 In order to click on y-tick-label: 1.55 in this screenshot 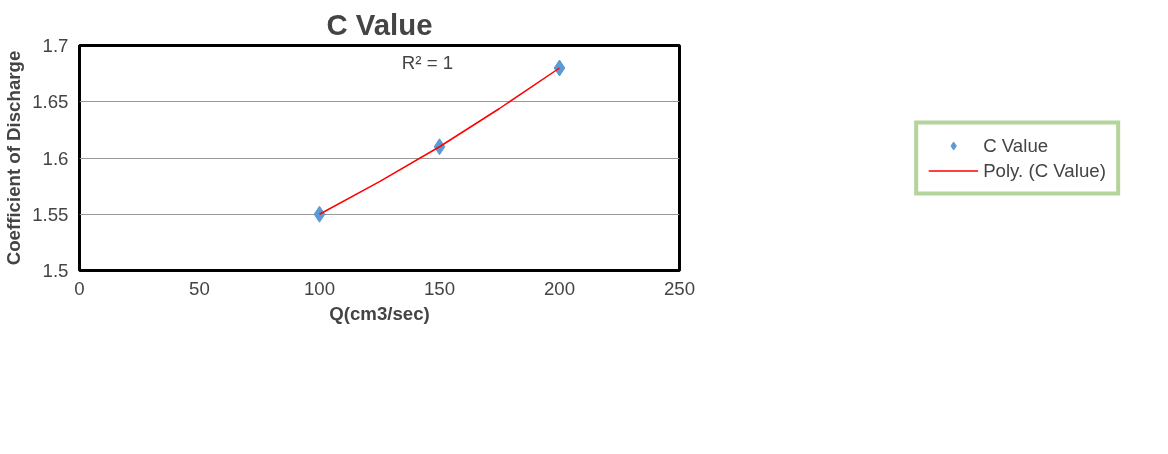, I will do `click(50, 214)`.